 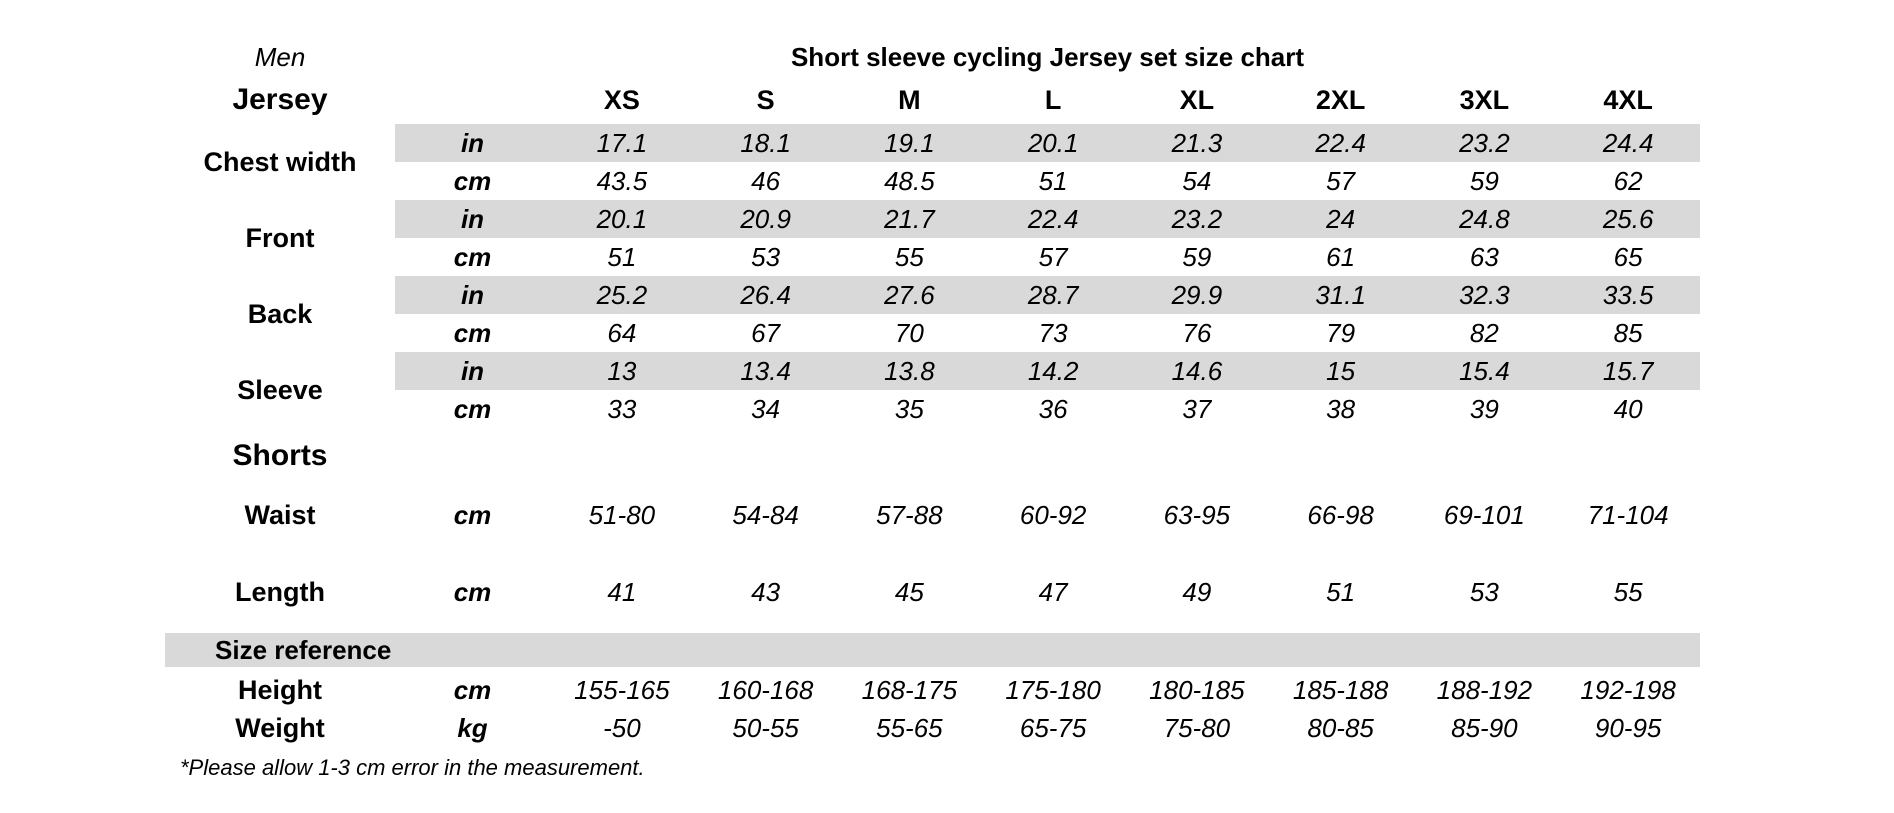 What do you see at coordinates (909, 514) in the screenshot?
I see `table-cell: 57-88` at bounding box center [909, 514].